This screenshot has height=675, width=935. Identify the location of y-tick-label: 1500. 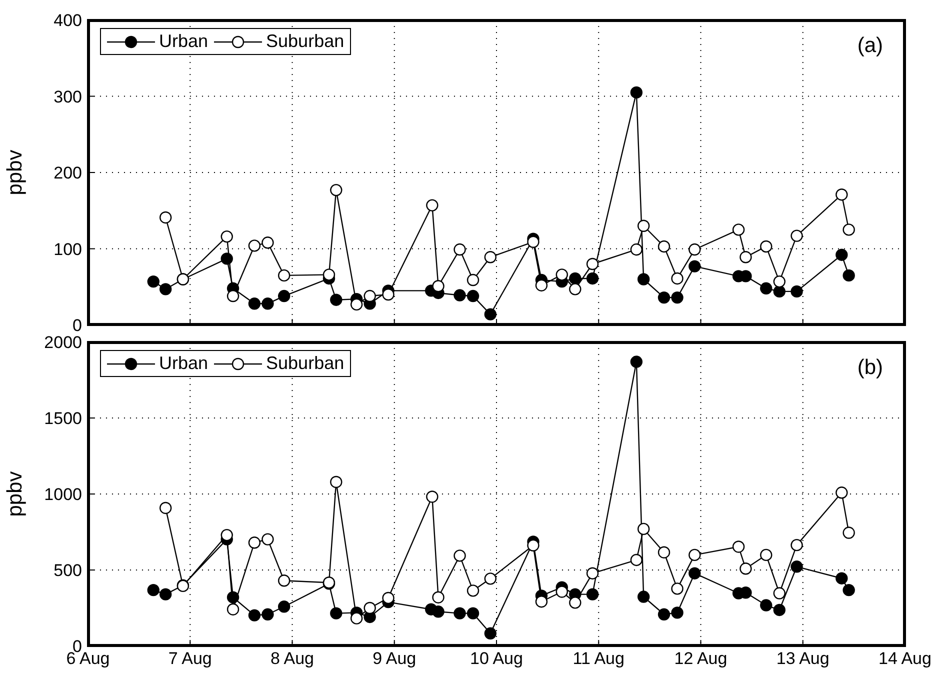
(63, 418).